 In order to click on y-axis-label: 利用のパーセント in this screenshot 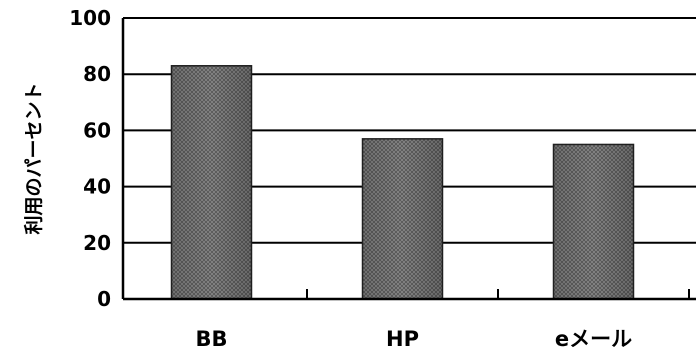, I will do `click(34, 158)`.